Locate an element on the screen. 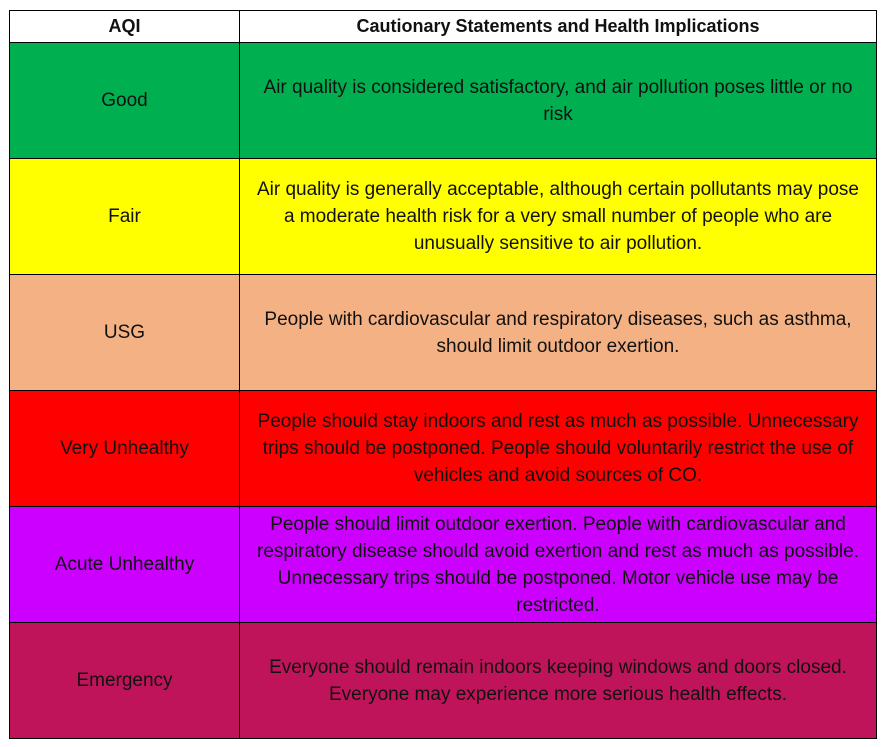  aqi-level-cell: Emergency is located at coordinates (124, 680).